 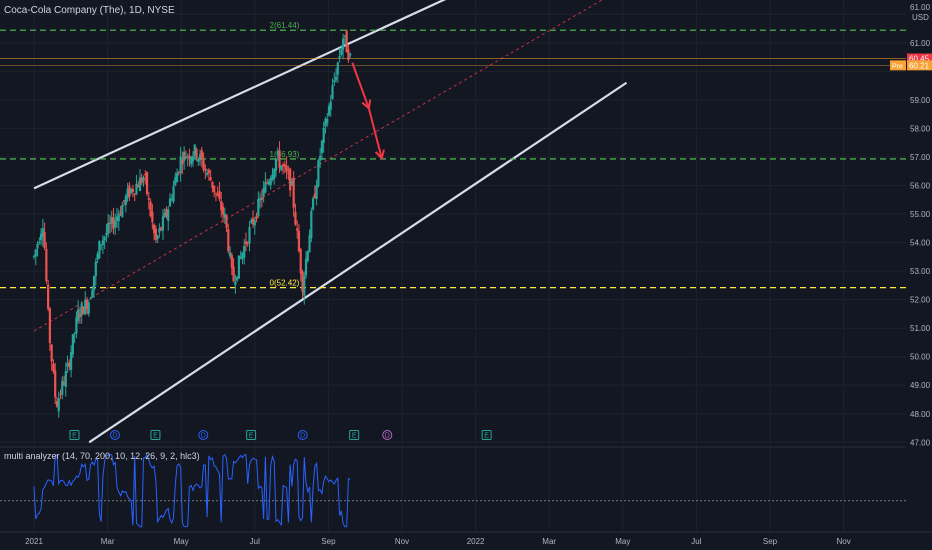 What do you see at coordinates (920, 243) in the screenshot?
I see `price-tick-label: 54.00` at bounding box center [920, 243].